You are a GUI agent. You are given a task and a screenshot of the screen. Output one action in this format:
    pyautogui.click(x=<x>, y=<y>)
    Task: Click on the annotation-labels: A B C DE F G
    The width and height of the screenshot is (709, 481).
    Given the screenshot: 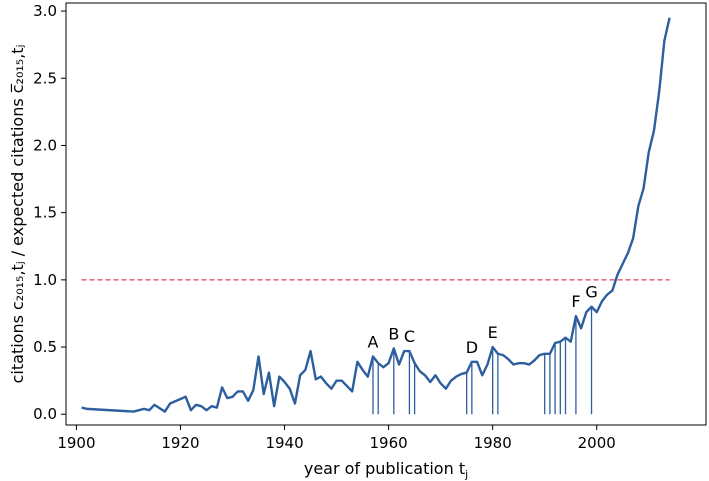 What is the action you would take?
    pyautogui.click(x=483, y=320)
    